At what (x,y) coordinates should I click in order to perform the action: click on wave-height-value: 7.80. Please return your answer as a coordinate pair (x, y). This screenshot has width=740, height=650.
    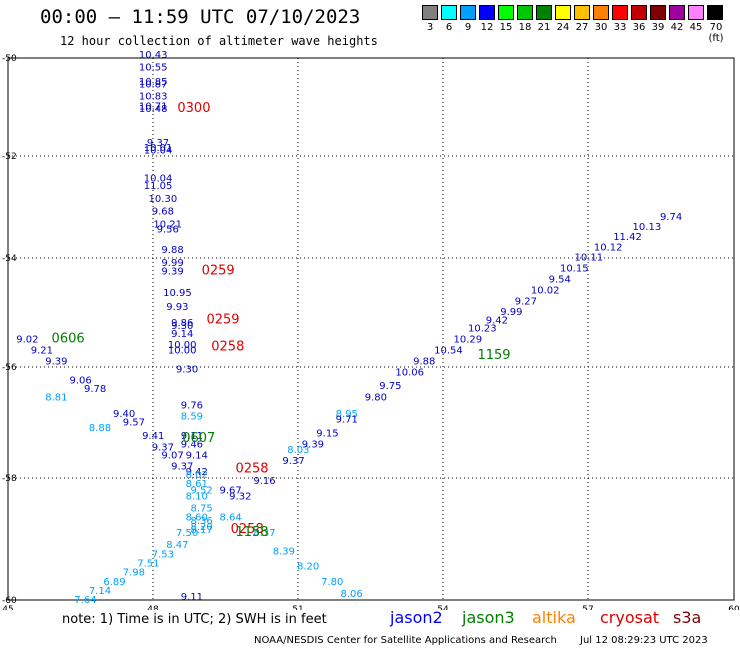
    Looking at the image, I should click on (332, 582).